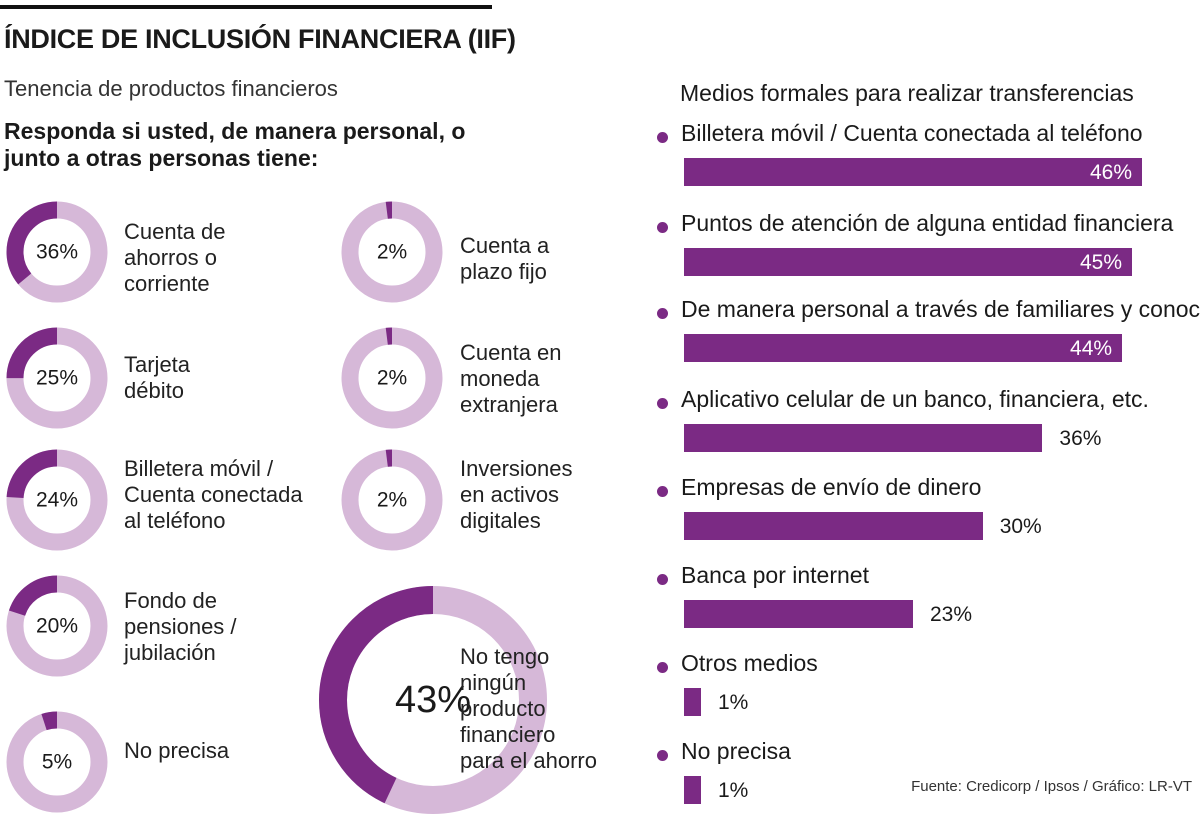  I want to click on bar-category-label: Empresas de envío de dinero, so click(831, 487).